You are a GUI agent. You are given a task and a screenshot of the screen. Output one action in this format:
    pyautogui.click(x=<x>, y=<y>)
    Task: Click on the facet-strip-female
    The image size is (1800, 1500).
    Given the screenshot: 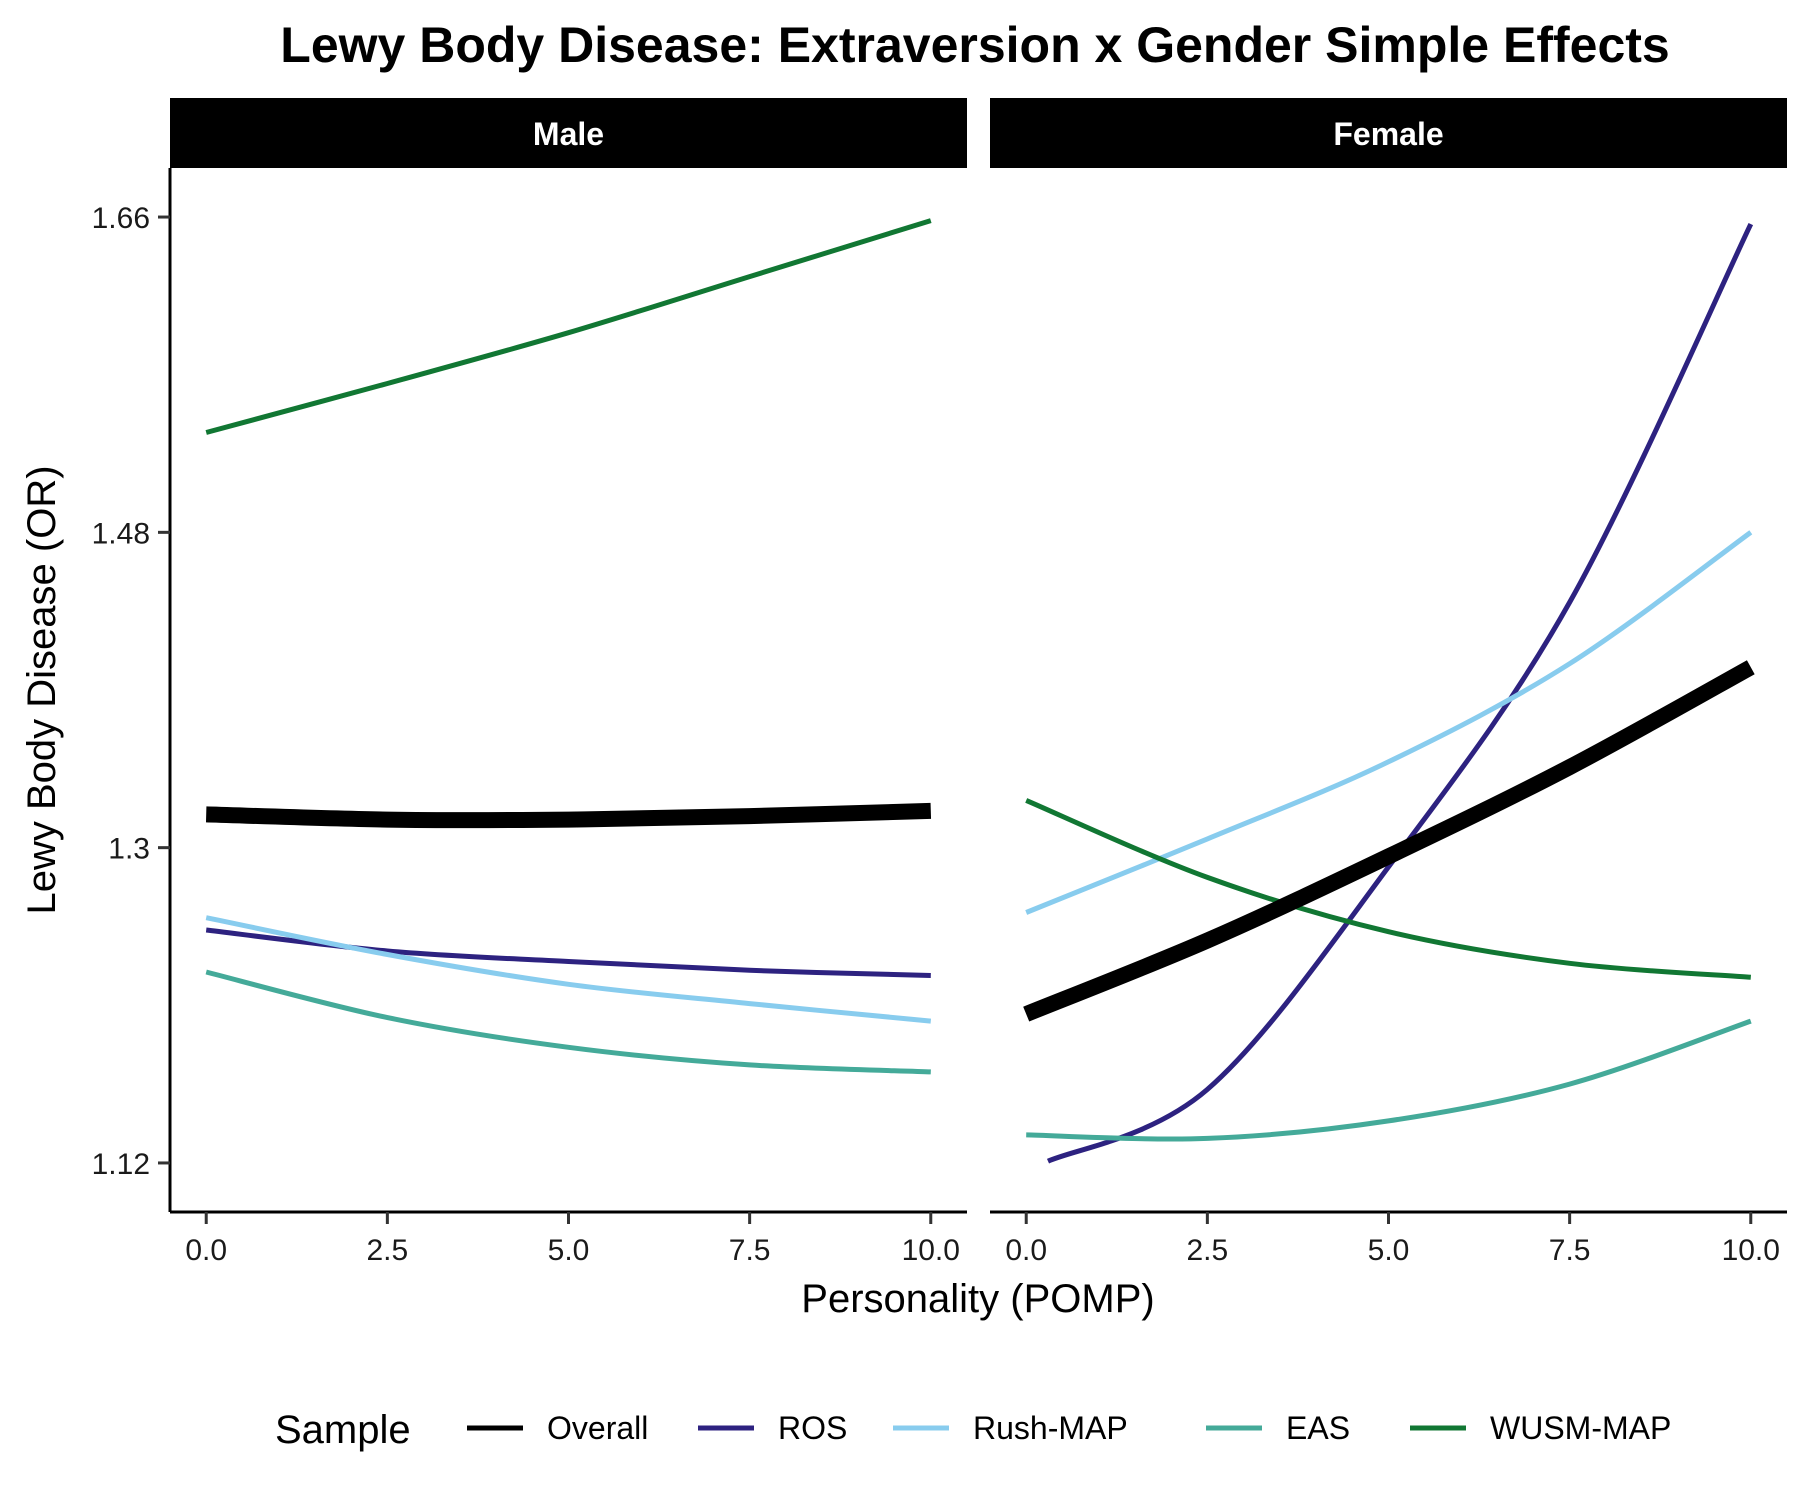 What is the action you would take?
    pyautogui.click(x=1388, y=133)
    